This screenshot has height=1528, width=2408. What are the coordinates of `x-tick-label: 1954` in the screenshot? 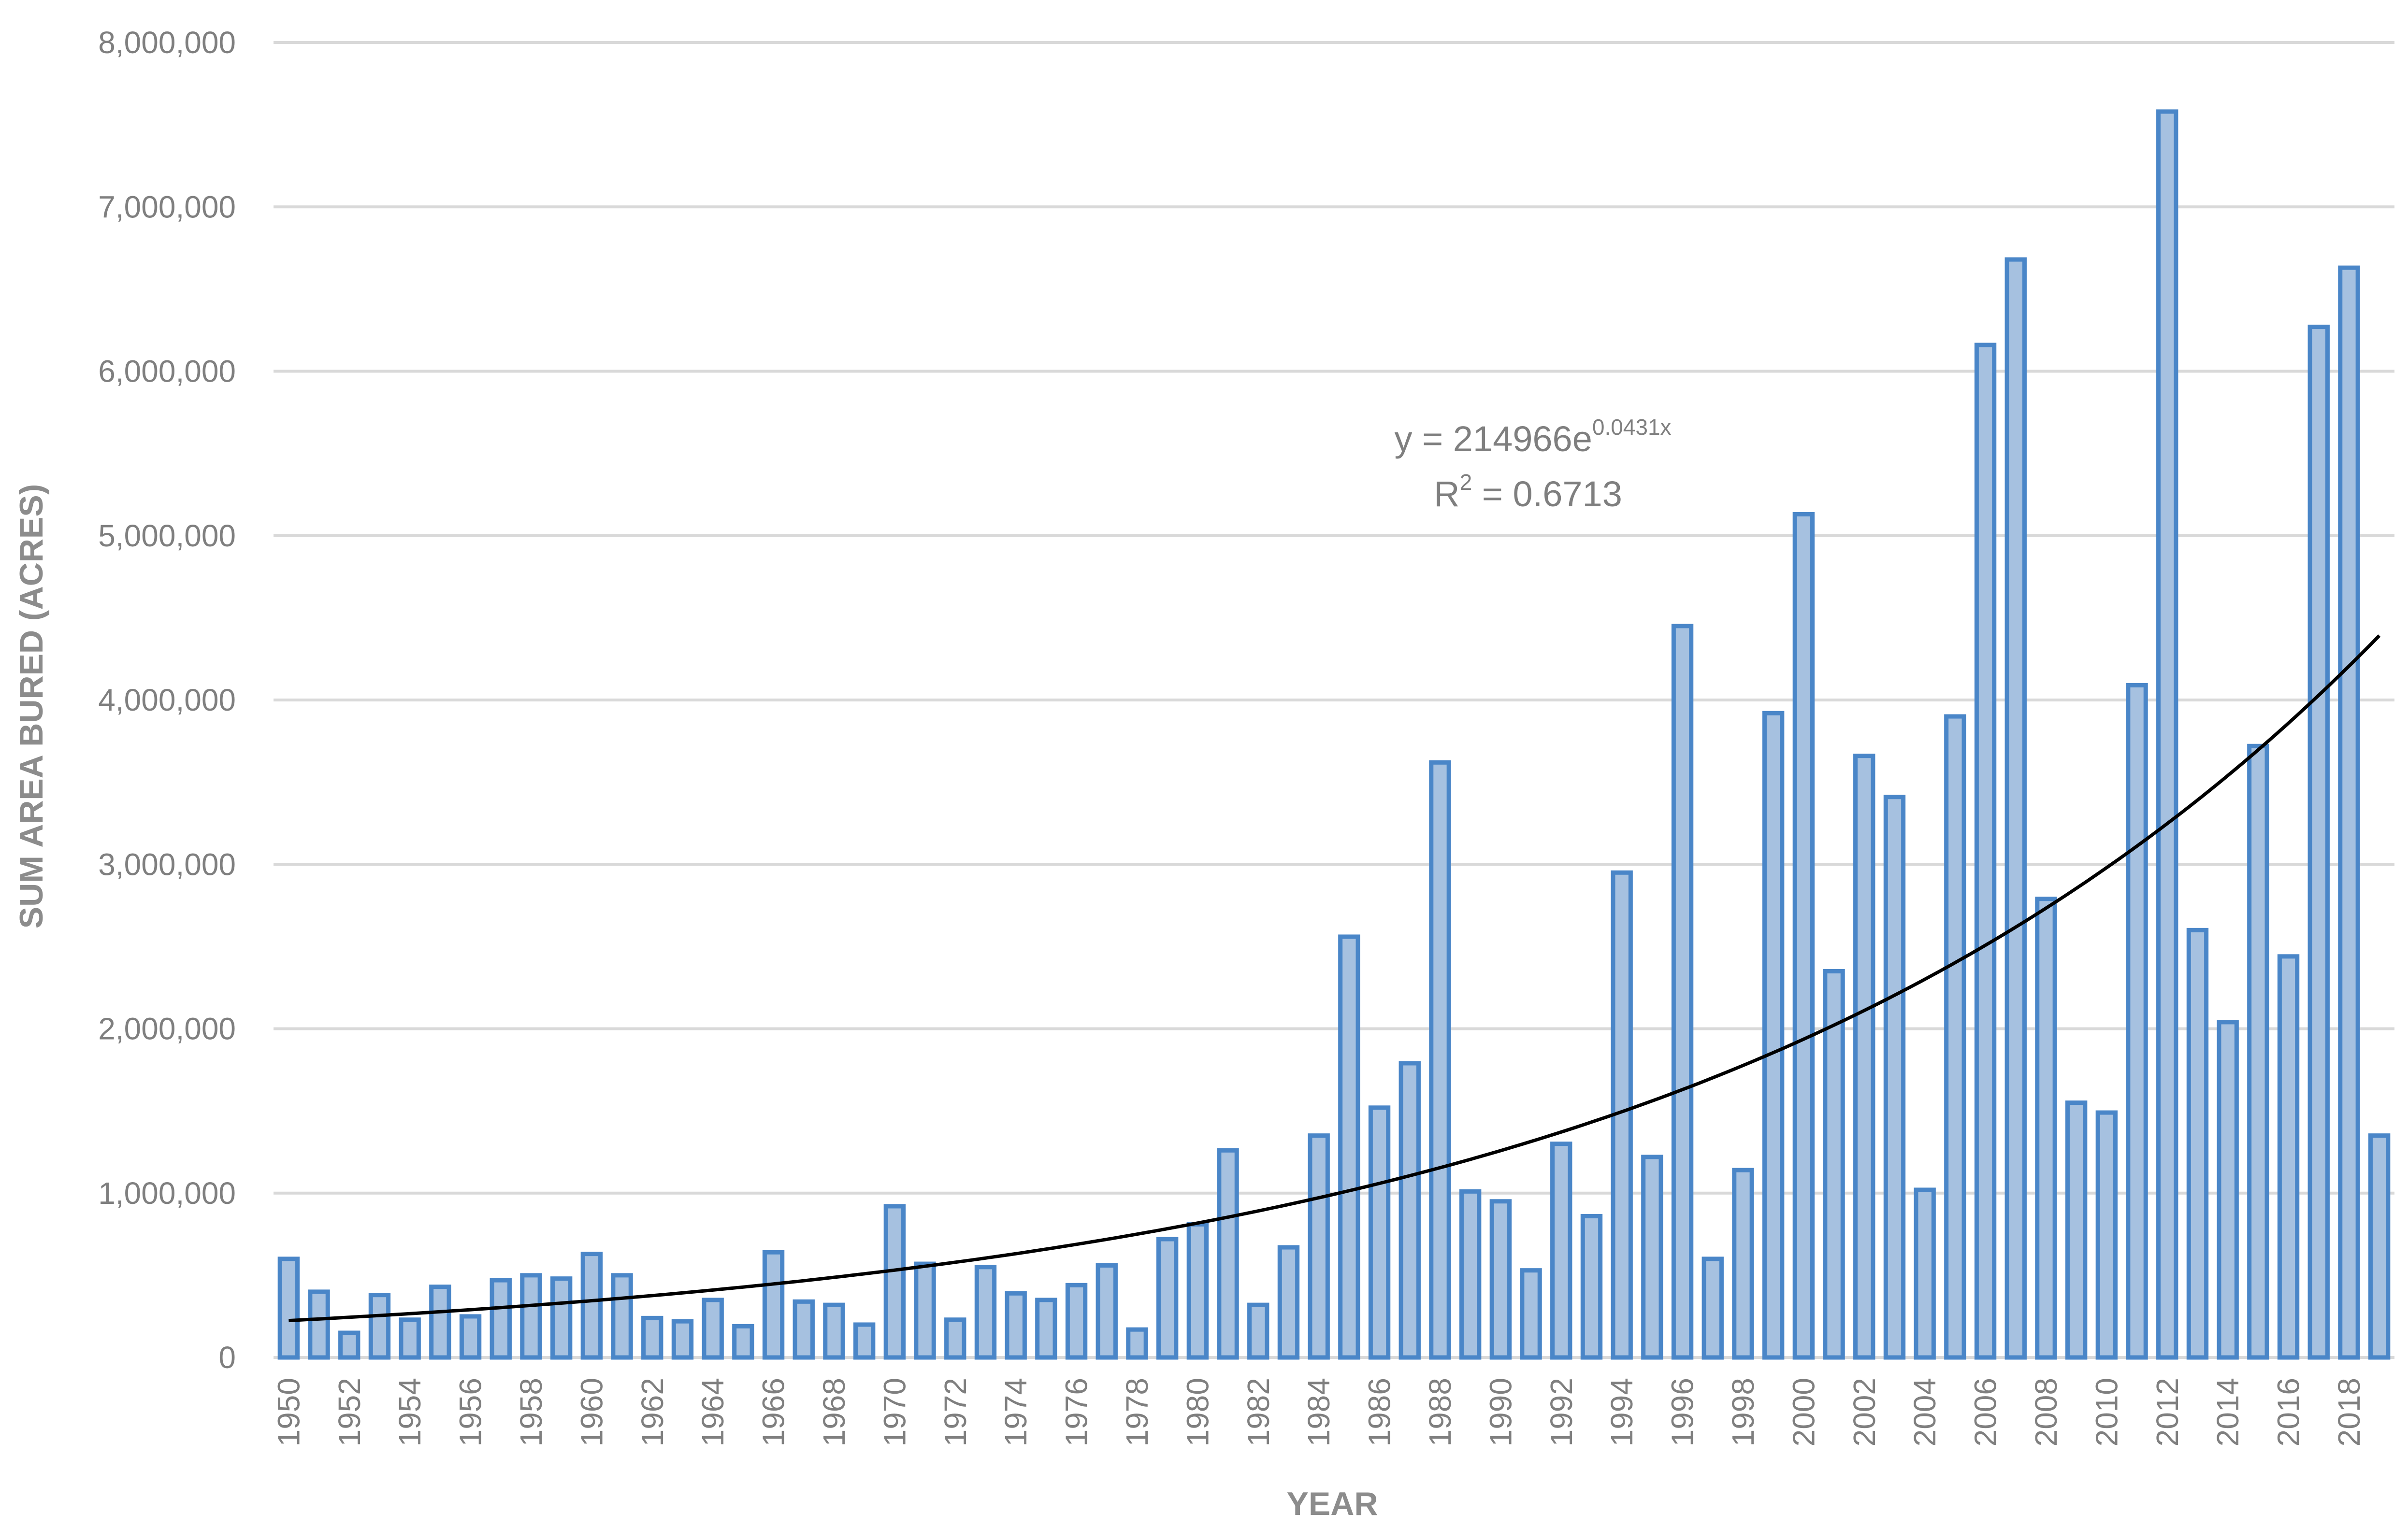 It's located at (410, 1412).